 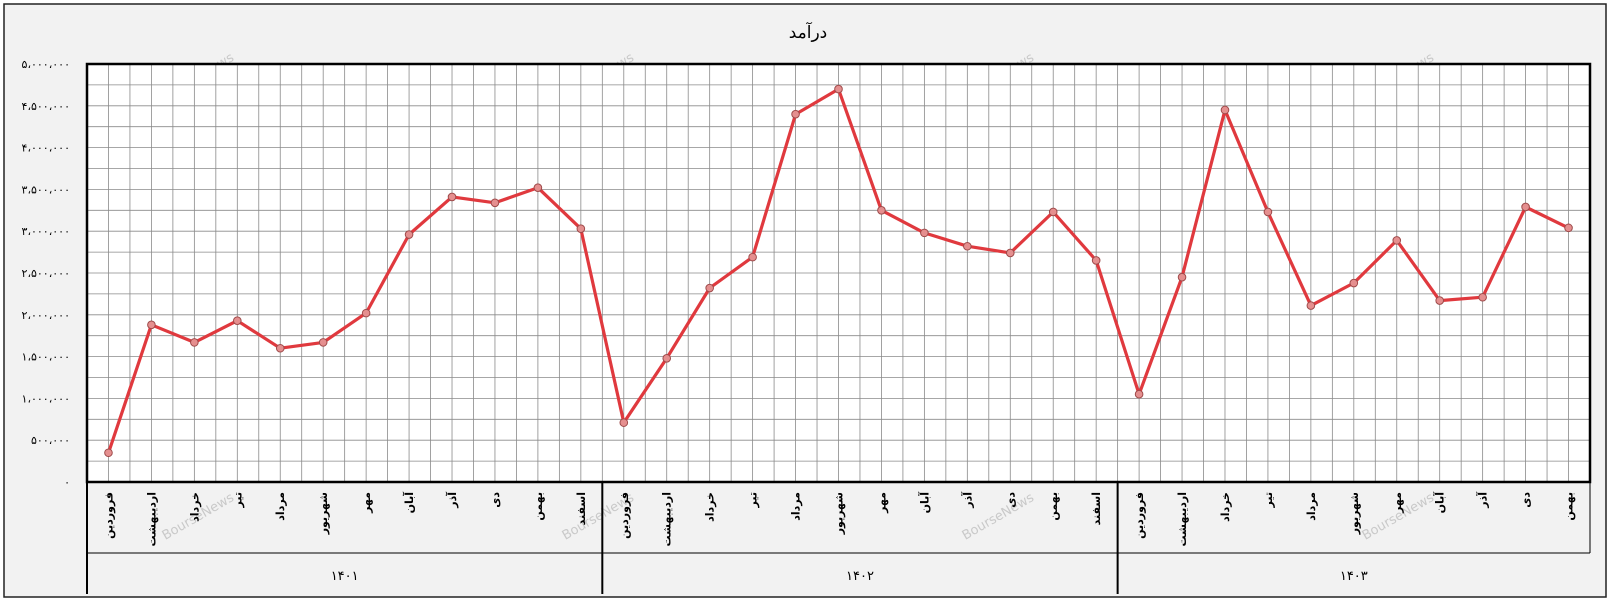 I want to click on y-tick-label: ۵،۰۰۰،۰۰۰, so click(x=46, y=64).